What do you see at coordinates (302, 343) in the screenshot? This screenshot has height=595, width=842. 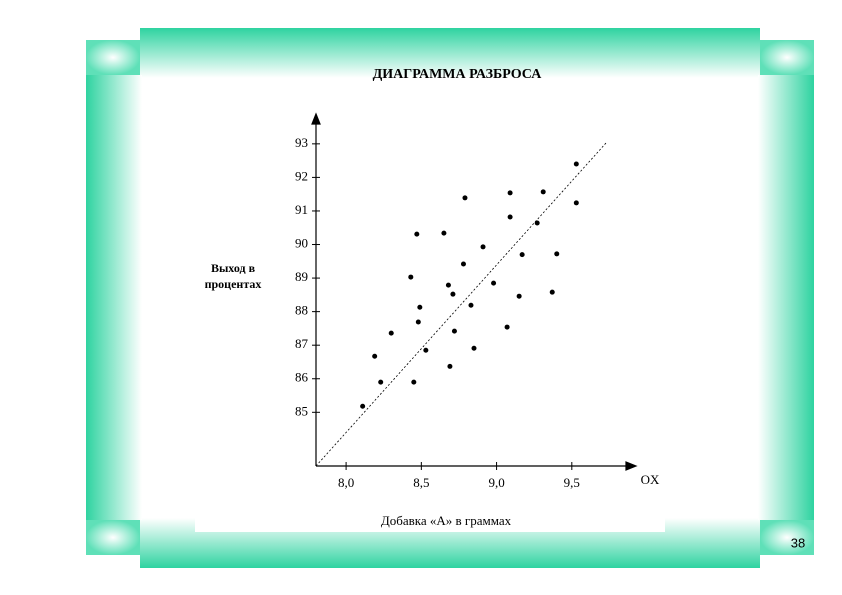 I see `y-tick-label: 87` at bounding box center [302, 343].